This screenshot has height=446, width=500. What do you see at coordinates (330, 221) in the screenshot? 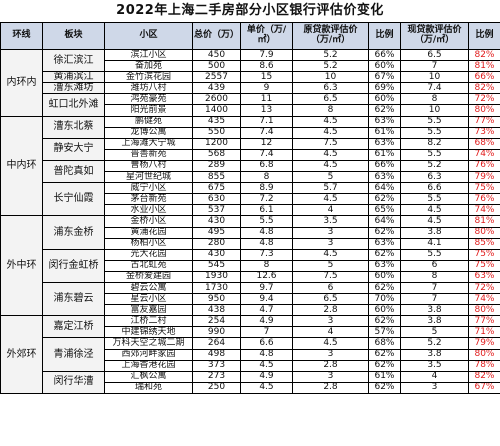
I see `old-valuation-cell: 3.5` at bounding box center [330, 221].